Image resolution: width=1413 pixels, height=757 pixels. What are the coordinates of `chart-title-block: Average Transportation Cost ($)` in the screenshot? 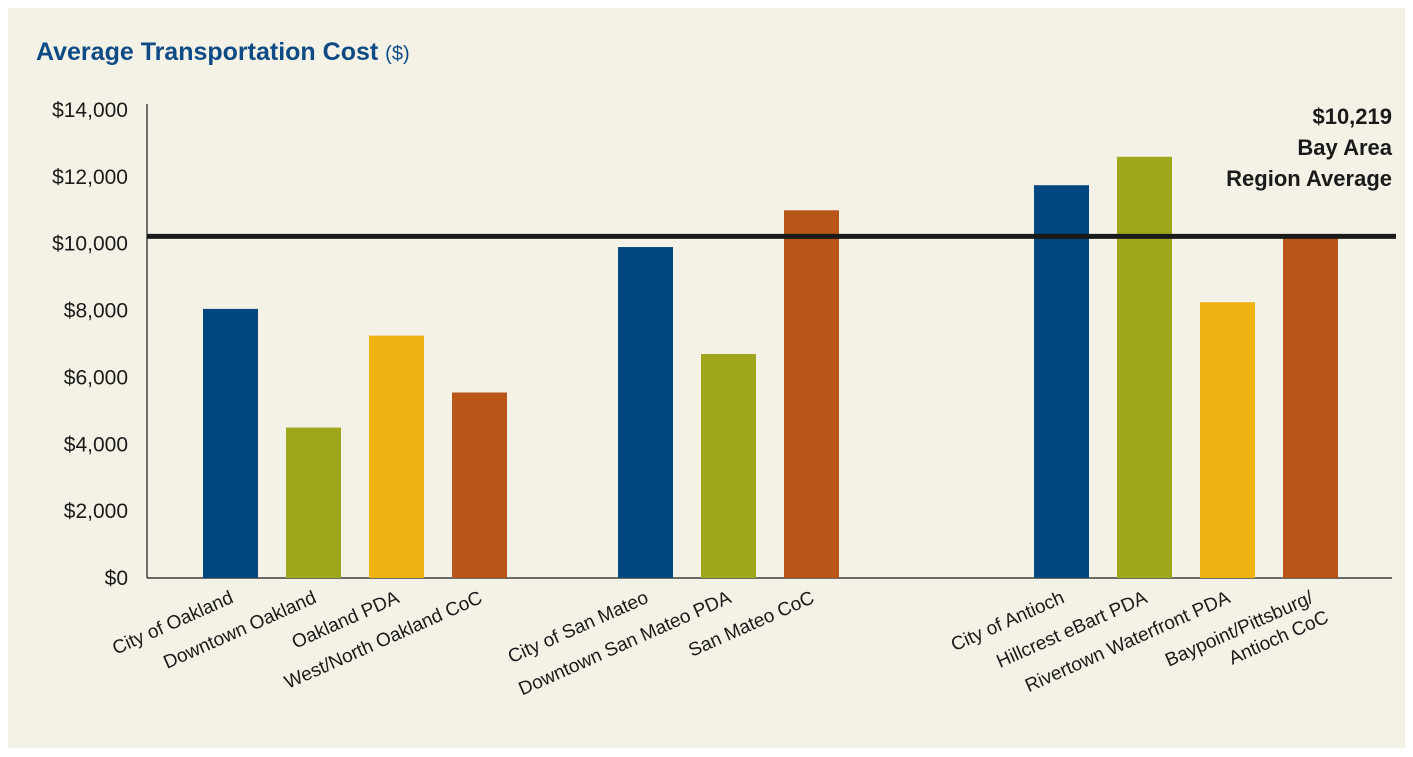 It's located at (223, 52).